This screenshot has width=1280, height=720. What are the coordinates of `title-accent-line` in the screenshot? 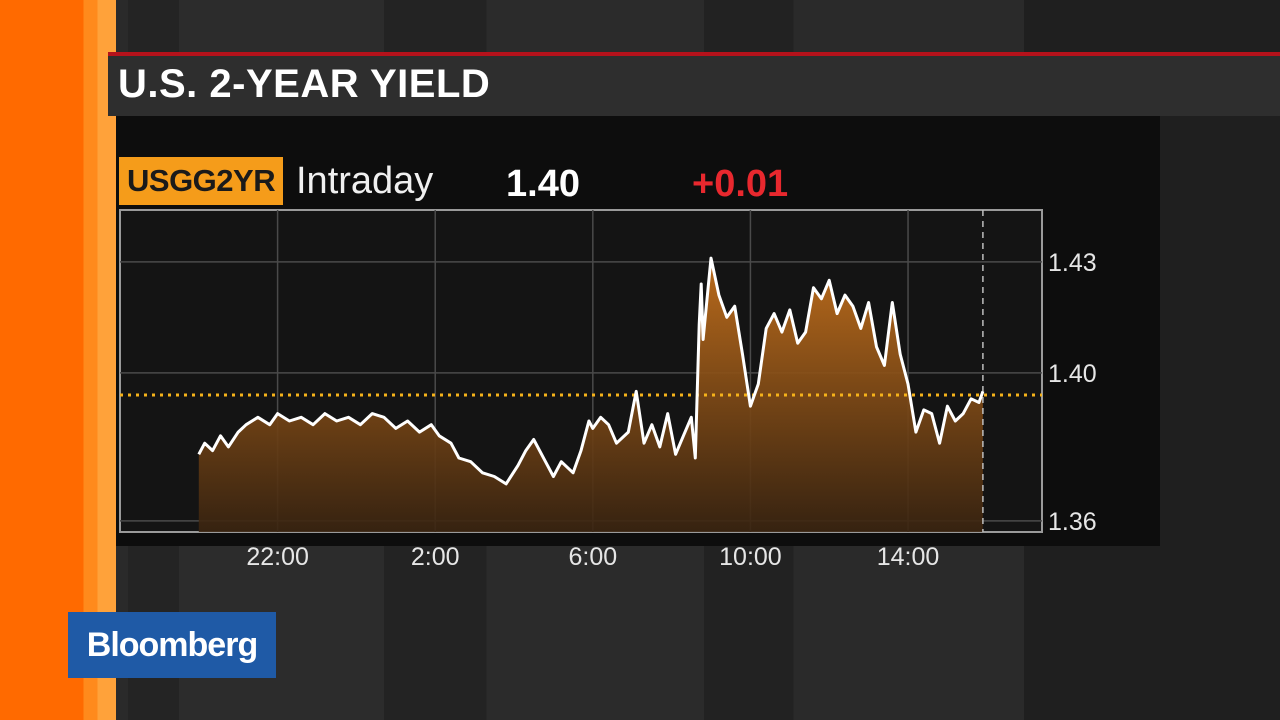 It's located at (694, 54).